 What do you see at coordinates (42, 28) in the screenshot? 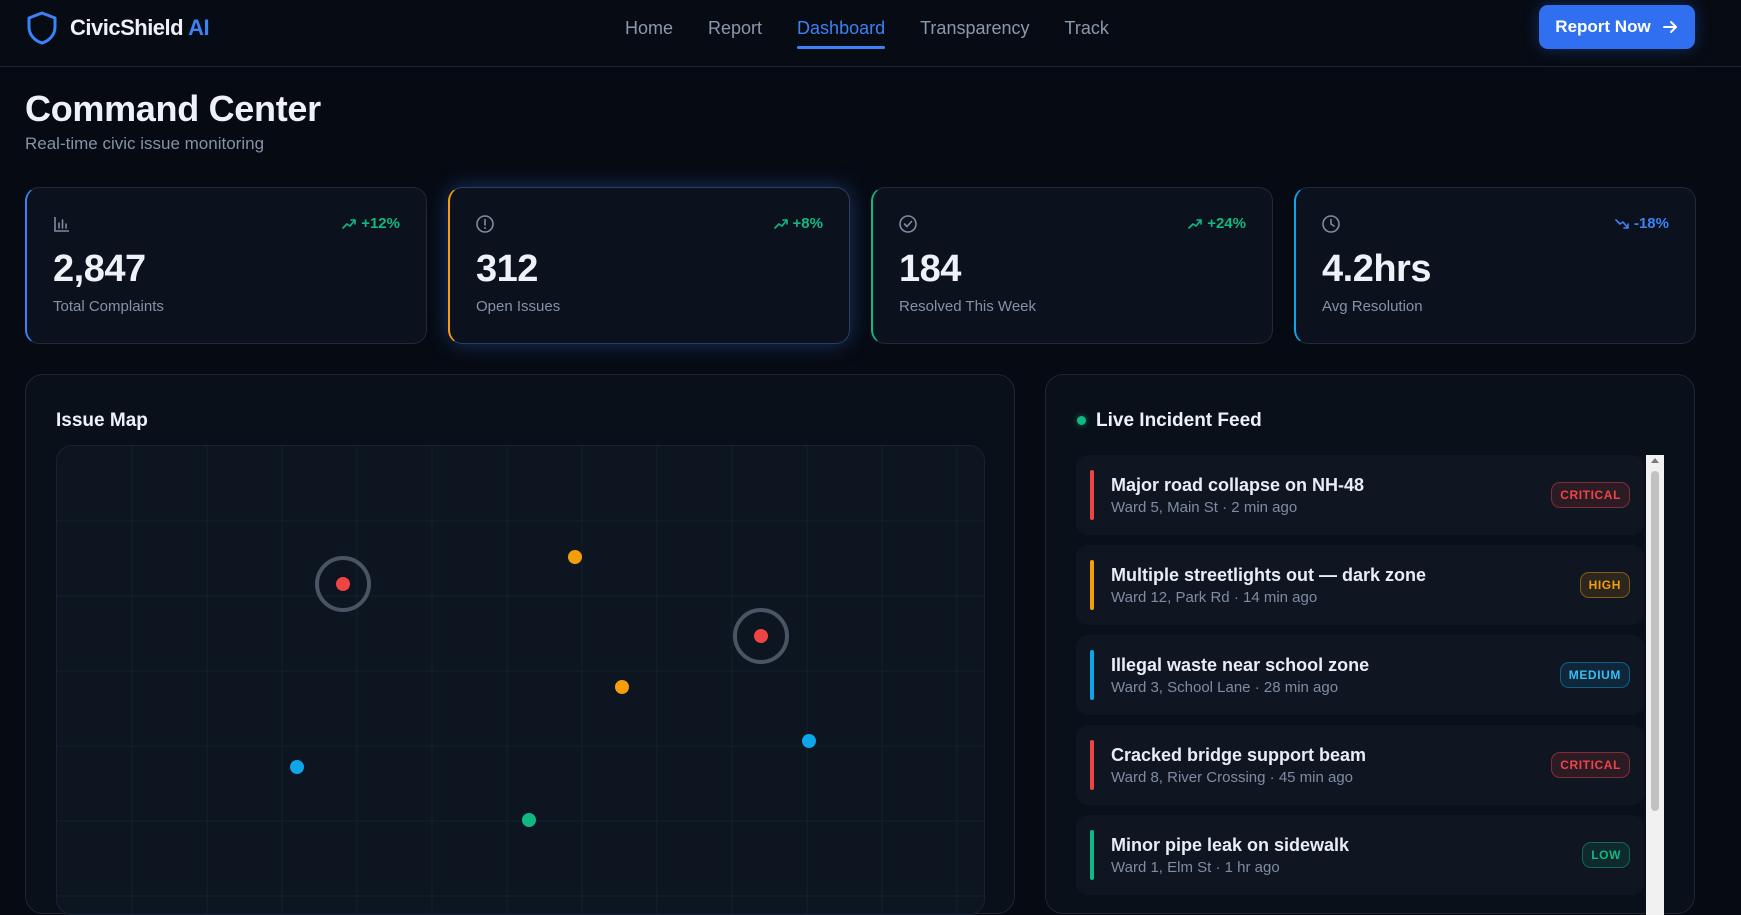
I see `shield-icon` at bounding box center [42, 28].